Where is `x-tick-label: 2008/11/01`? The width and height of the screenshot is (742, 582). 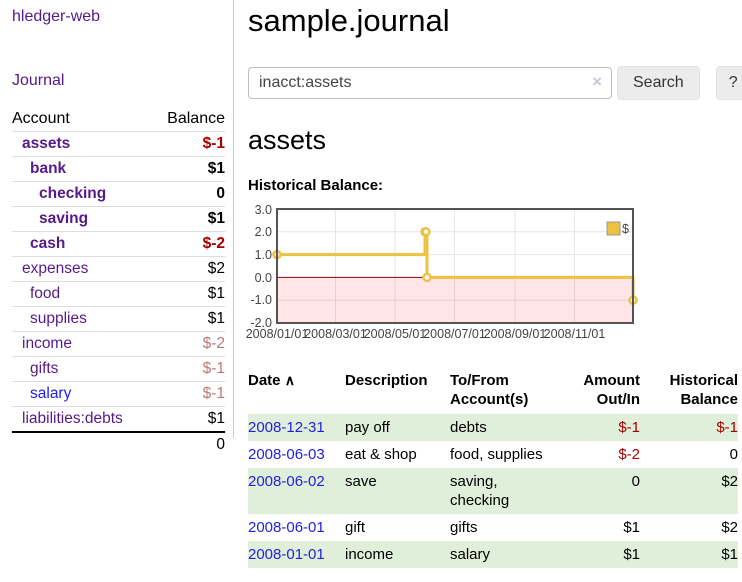 x-tick-label: 2008/11/01 is located at coordinates (575, 334).